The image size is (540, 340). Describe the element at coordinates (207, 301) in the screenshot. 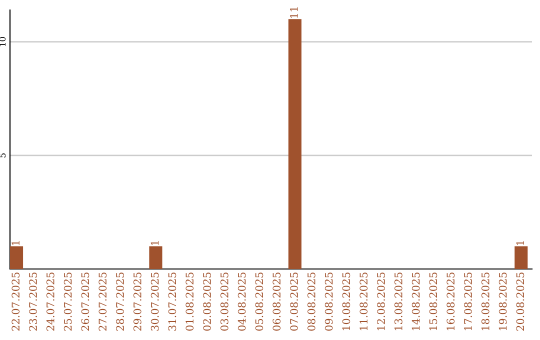

I see `x-tick-label: 02.08.2025` at that location.